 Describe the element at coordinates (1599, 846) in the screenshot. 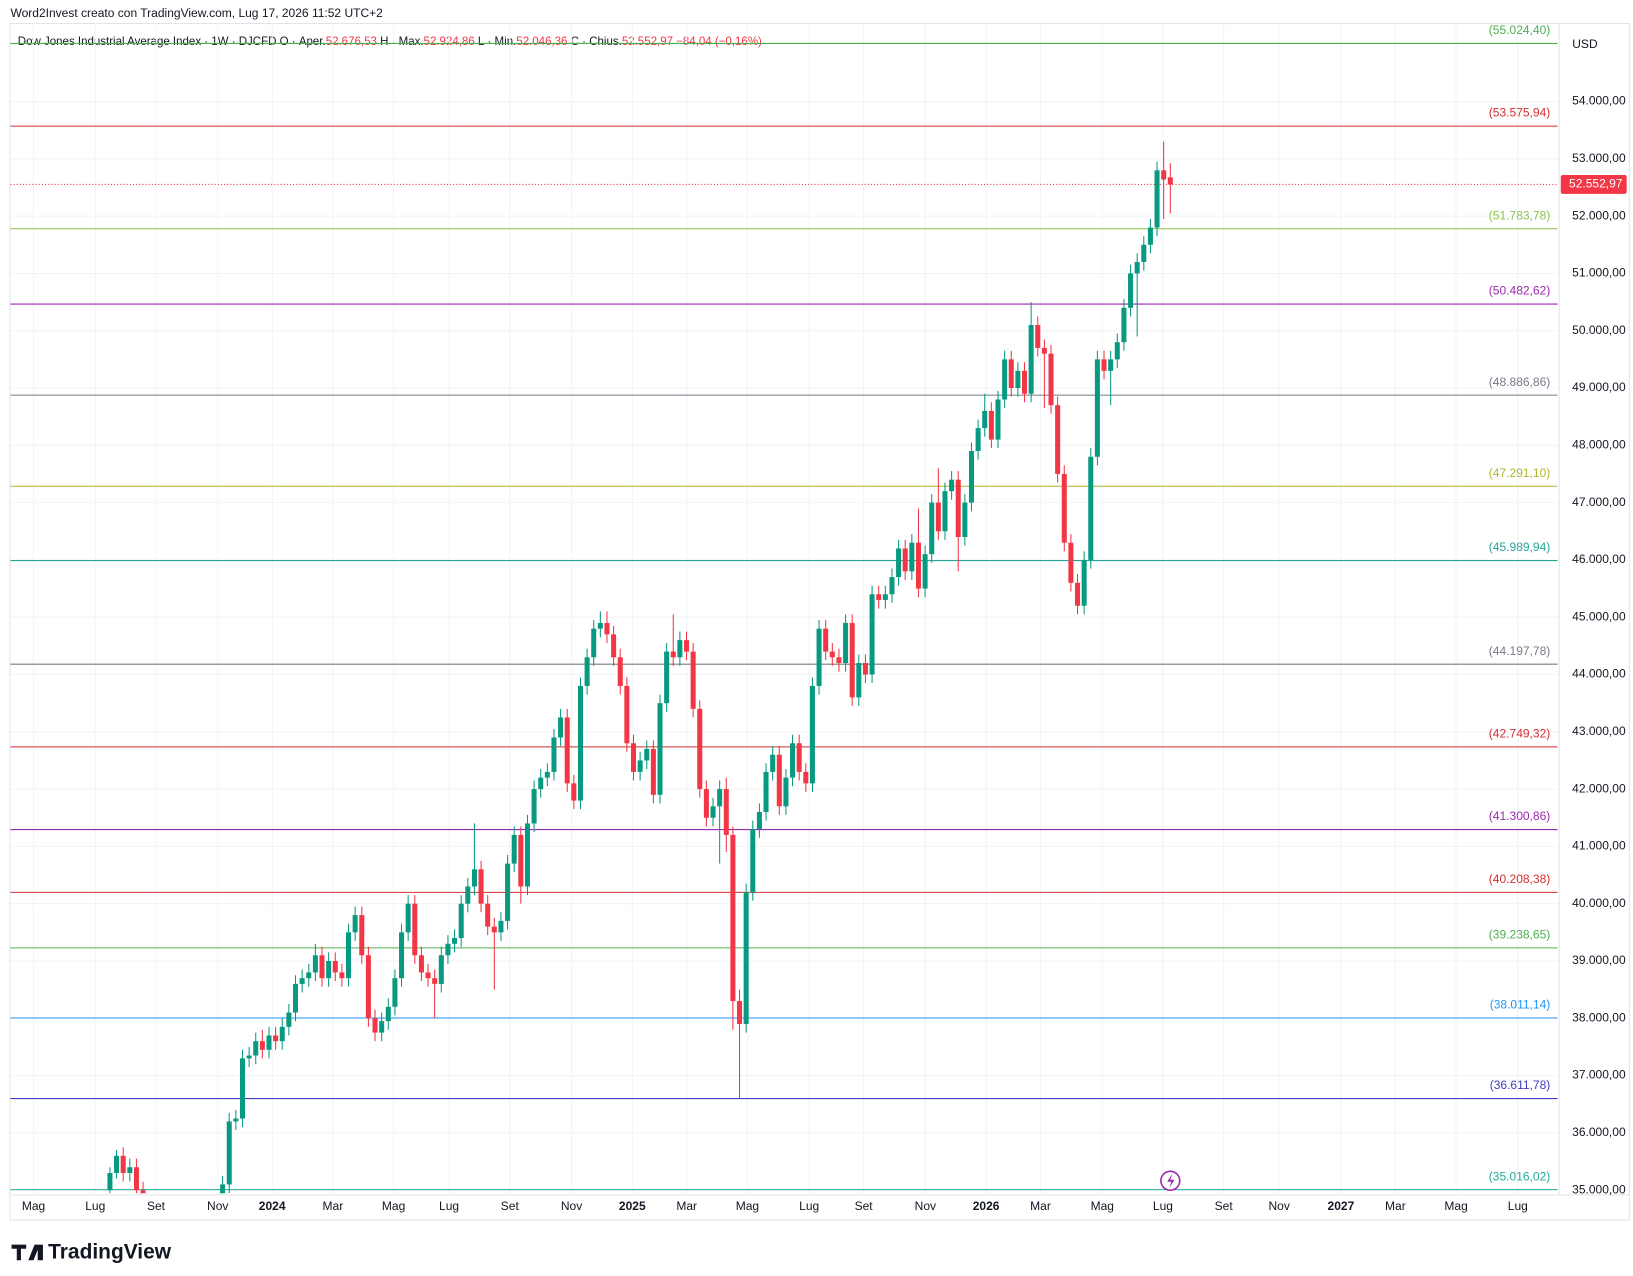

I see `y-tick-label: 41.000,00` at that location.